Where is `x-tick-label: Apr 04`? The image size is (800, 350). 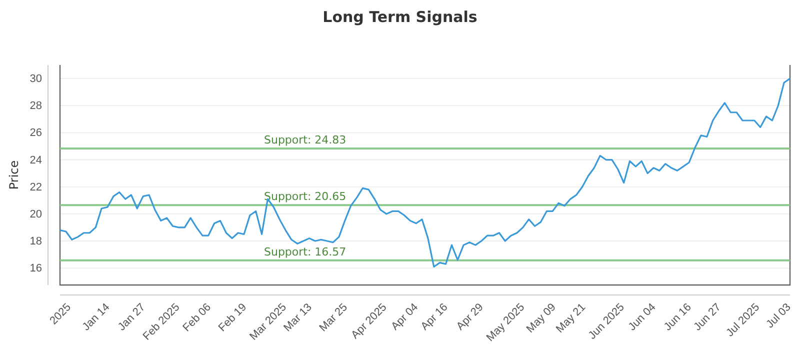
x-tick-label: Apr 04 is located at coordinates (405, 317).